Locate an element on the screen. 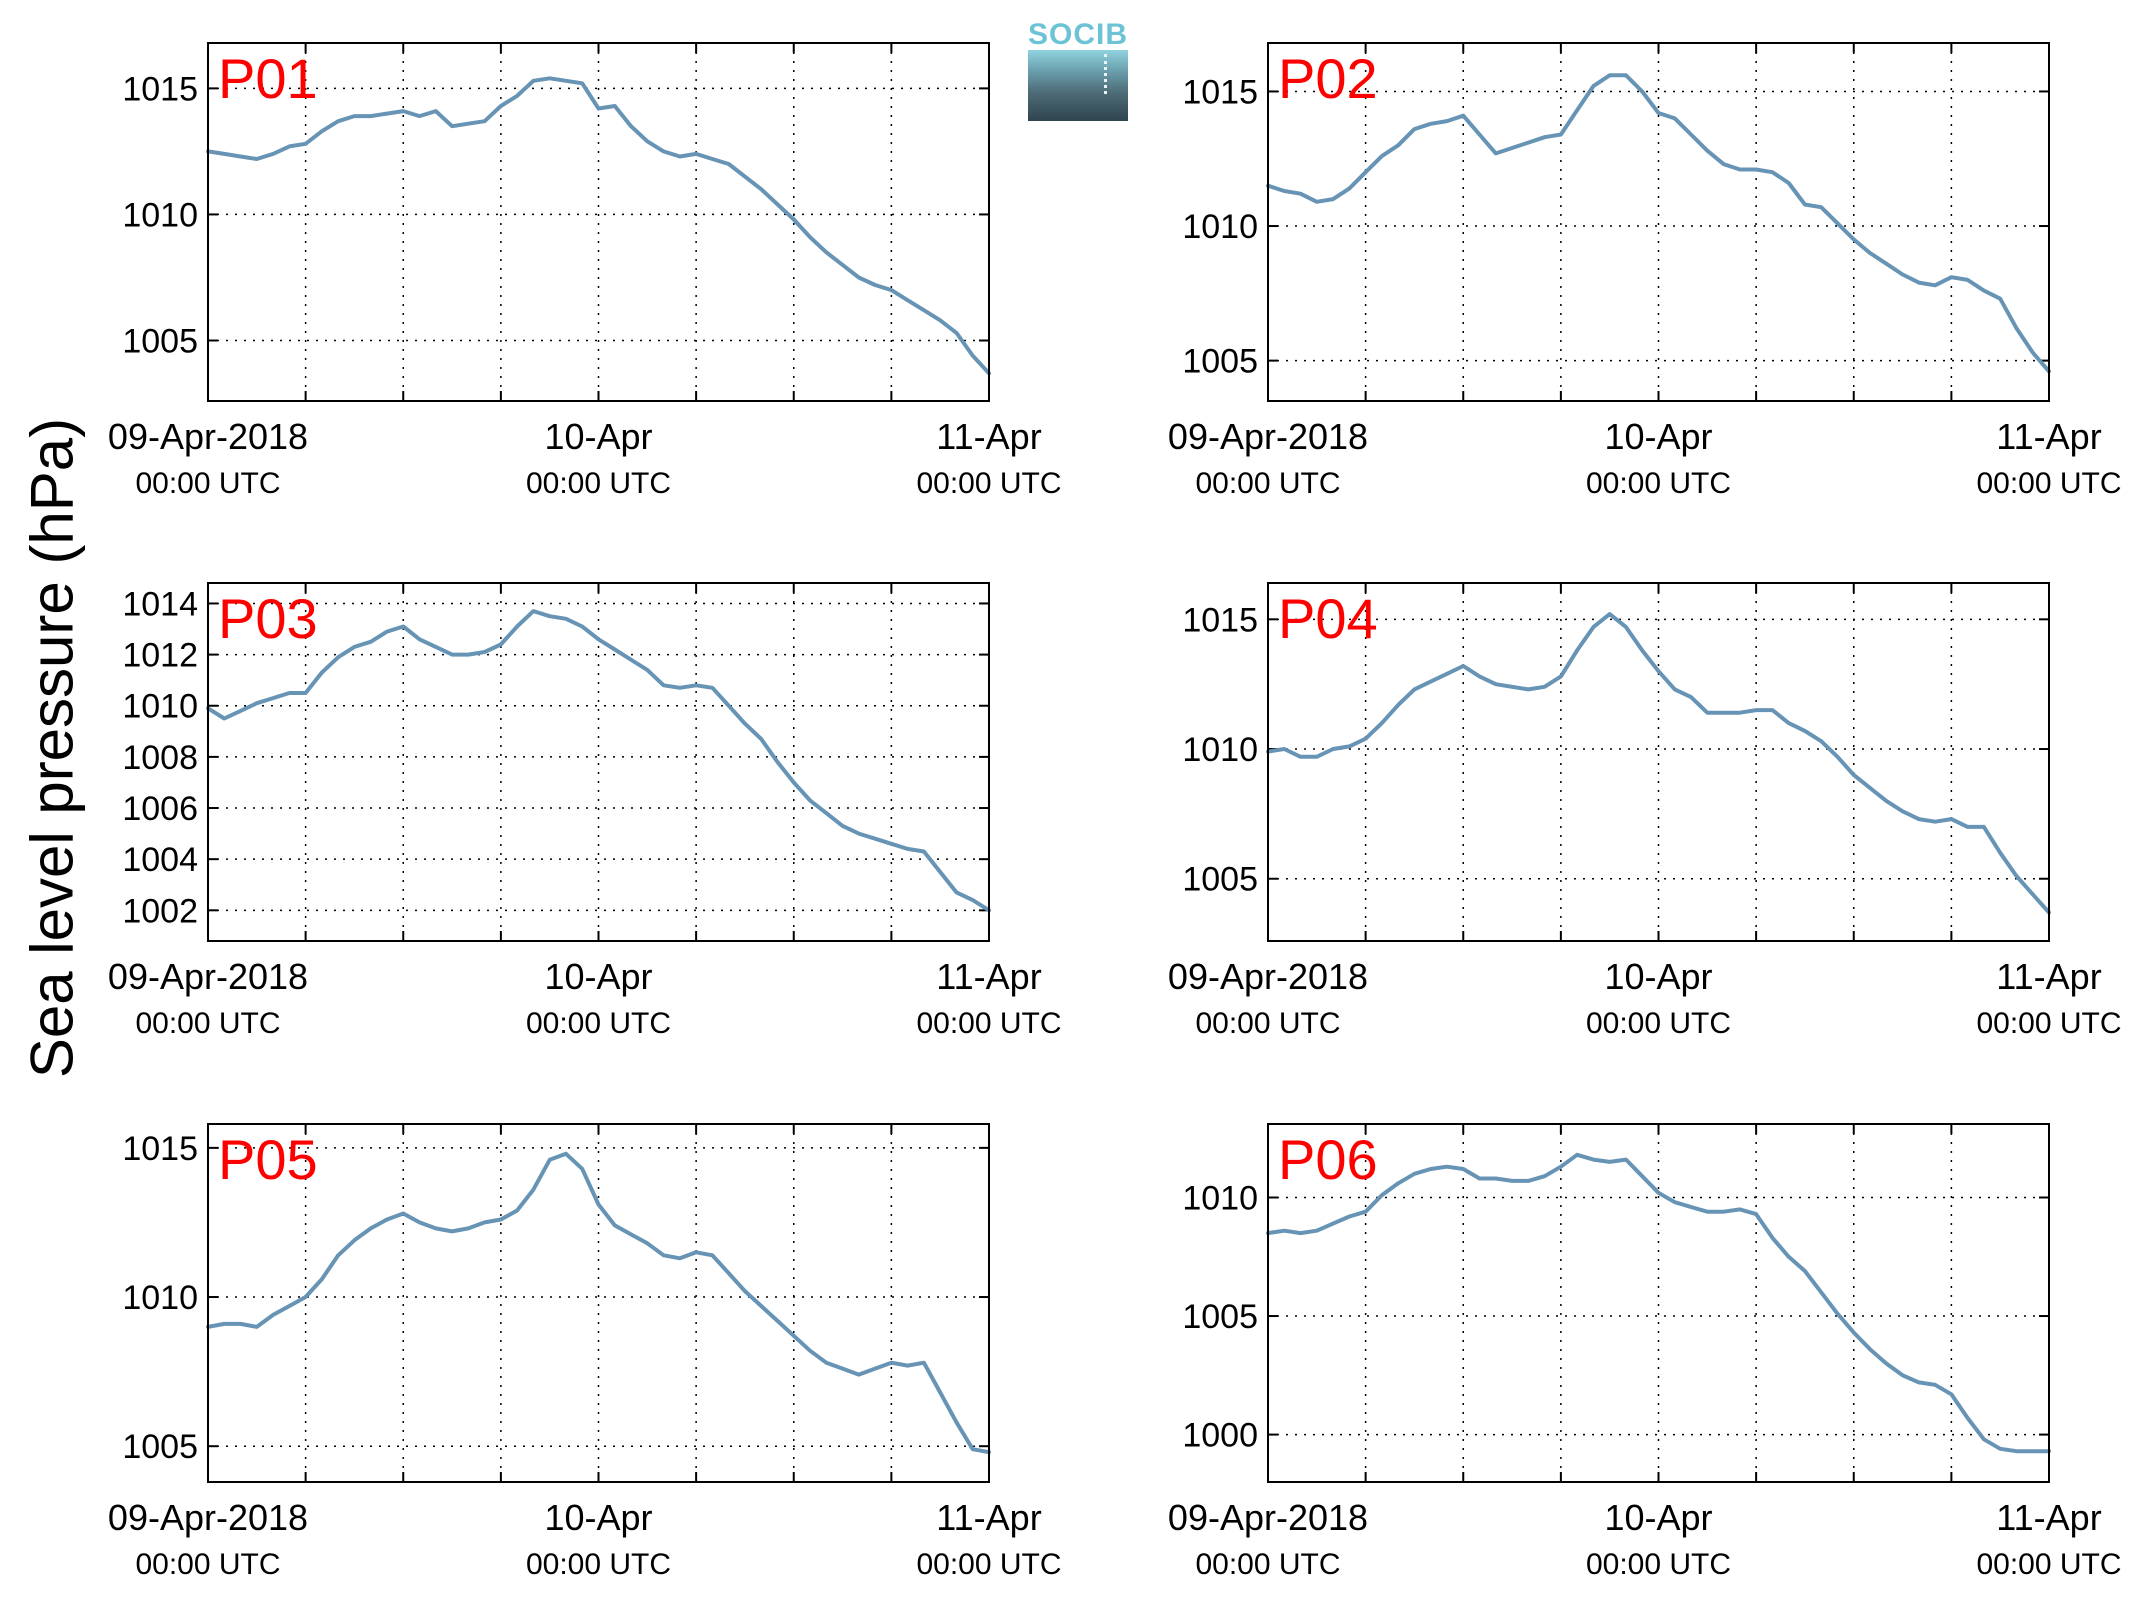  station-label: P02 is located at coordinates (1328, 78).